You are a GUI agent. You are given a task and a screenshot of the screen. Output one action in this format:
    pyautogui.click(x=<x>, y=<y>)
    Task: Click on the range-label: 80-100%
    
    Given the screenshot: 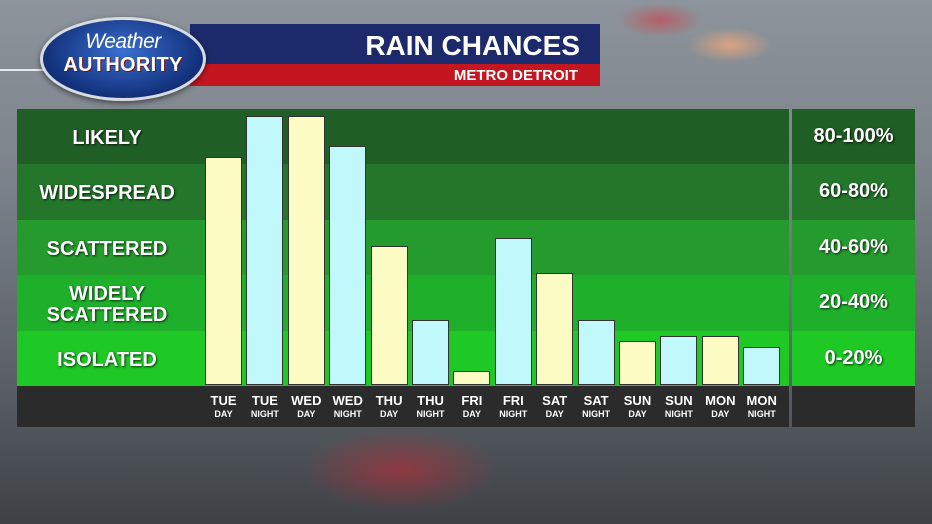 What is the action you would take?
    pyautogui.click(x=853, y=136)
    